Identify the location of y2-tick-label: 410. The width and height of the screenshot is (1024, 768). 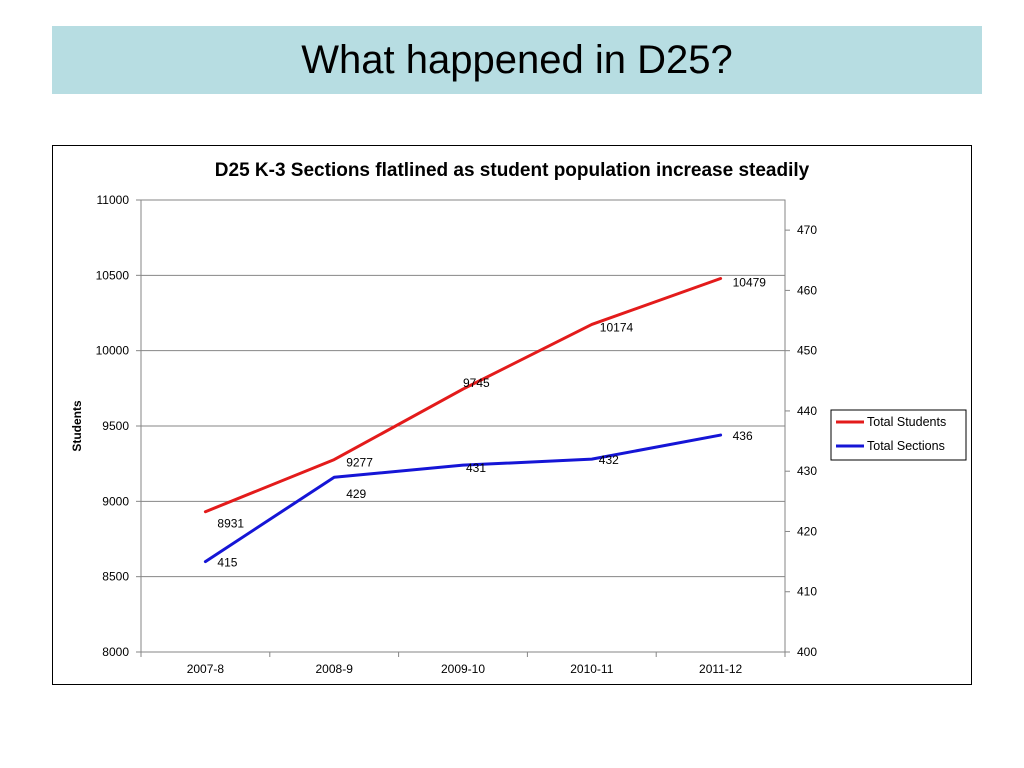
(807, 592).